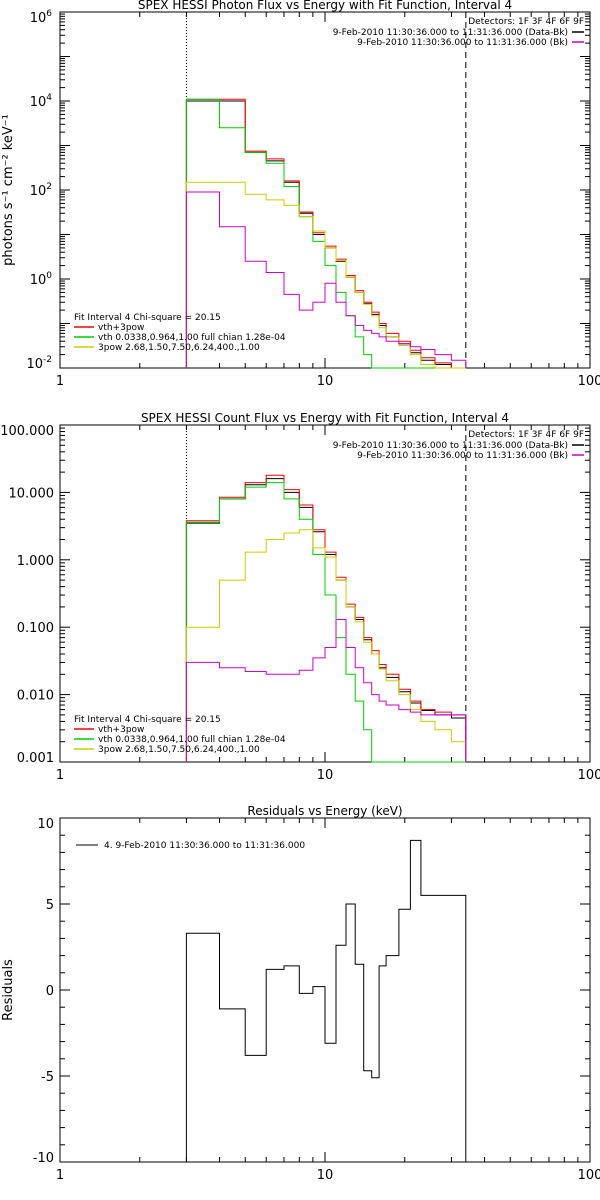  Describe the element at coordinates (50, 905) in the screenshot. I see `y-tick-label: 5` at that location.